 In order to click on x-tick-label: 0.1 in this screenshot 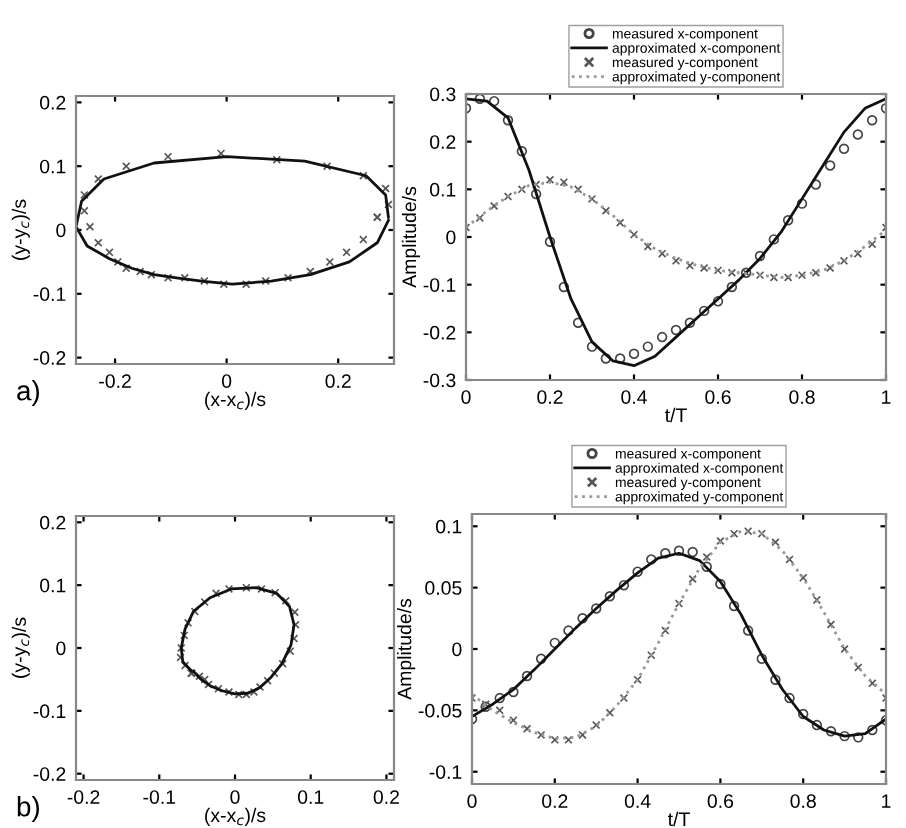, I will do `click(310, 797)`.